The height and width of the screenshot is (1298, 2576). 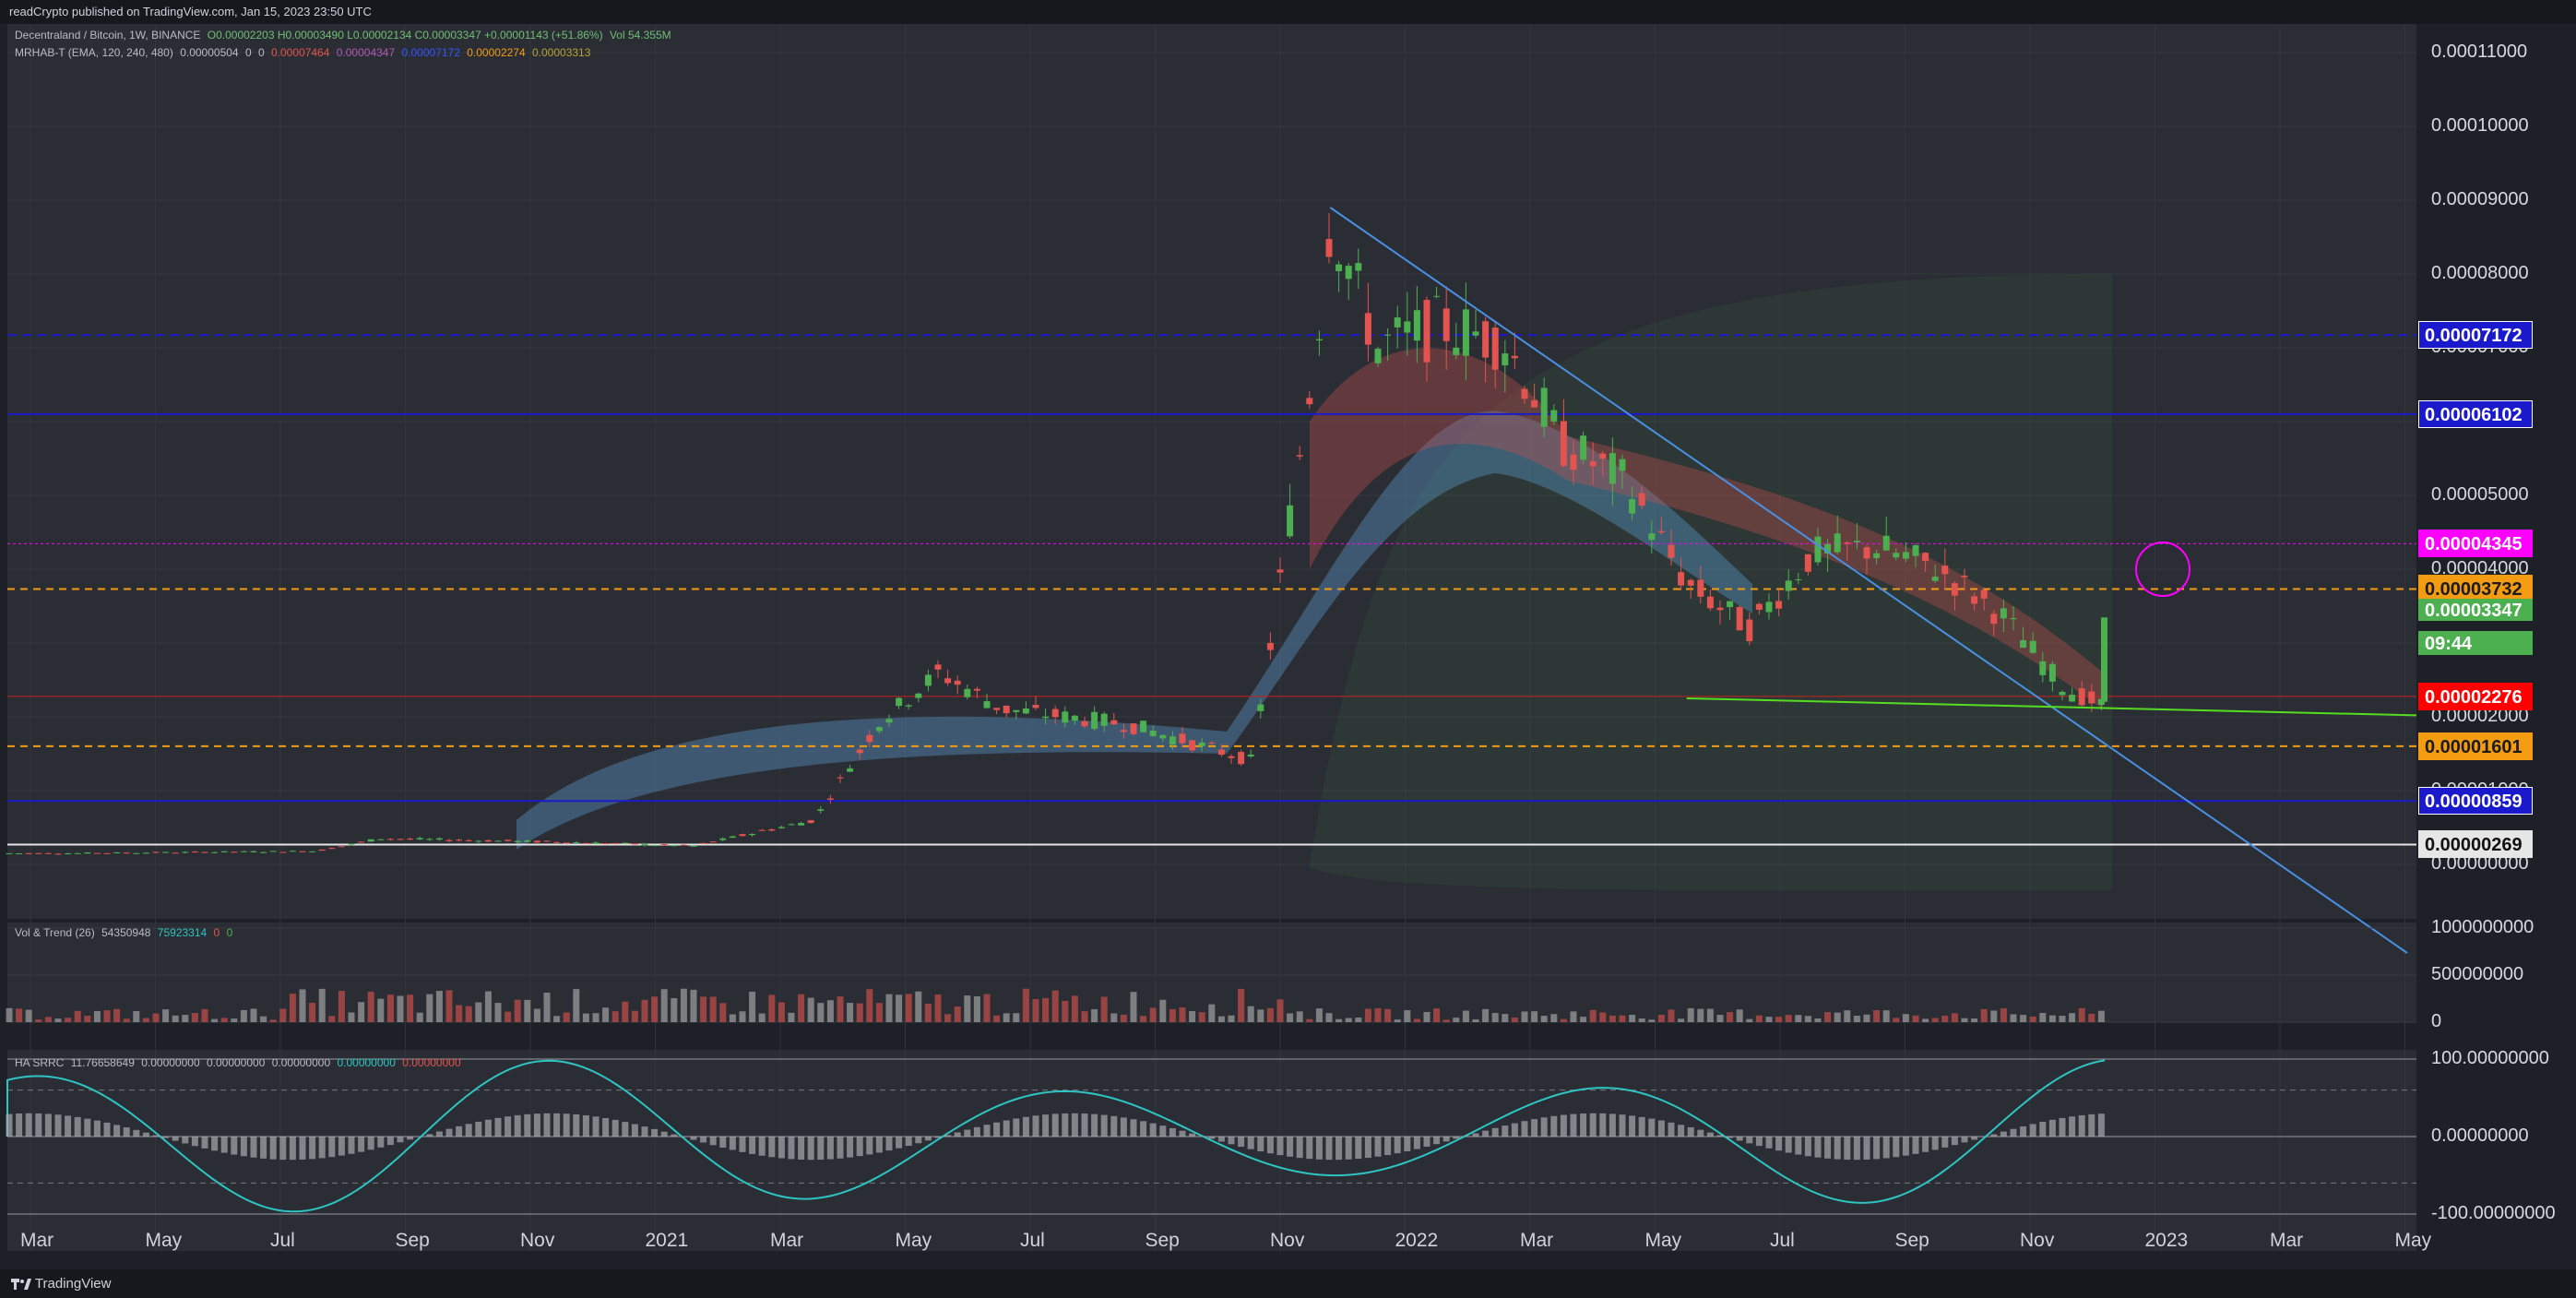 What do you see at coordinates (431, 1062) in the screenshot?
I see `ha-srrc-value: 0.00000000` at bounding box center [431, 1062].